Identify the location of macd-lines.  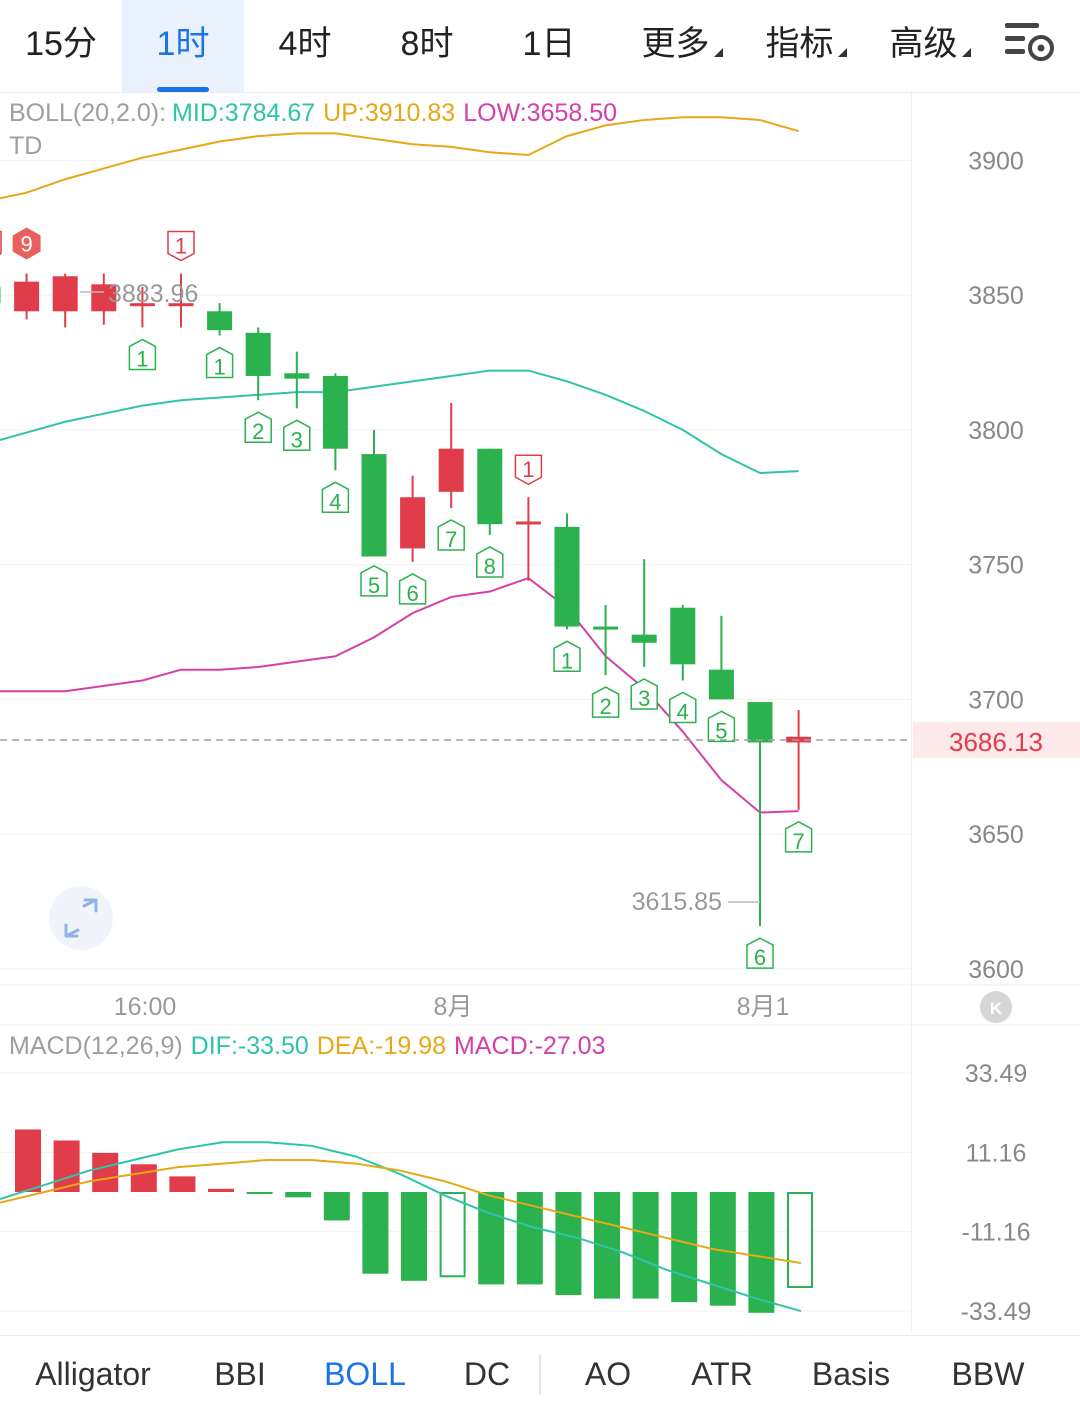
(401, 1226).